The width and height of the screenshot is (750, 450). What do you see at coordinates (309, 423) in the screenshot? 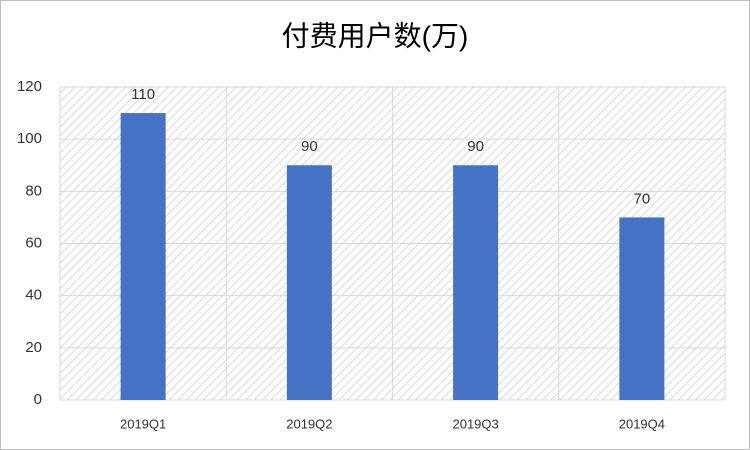
I see `x-tick-label: 2019Q2` at bounding box center [309, 423].